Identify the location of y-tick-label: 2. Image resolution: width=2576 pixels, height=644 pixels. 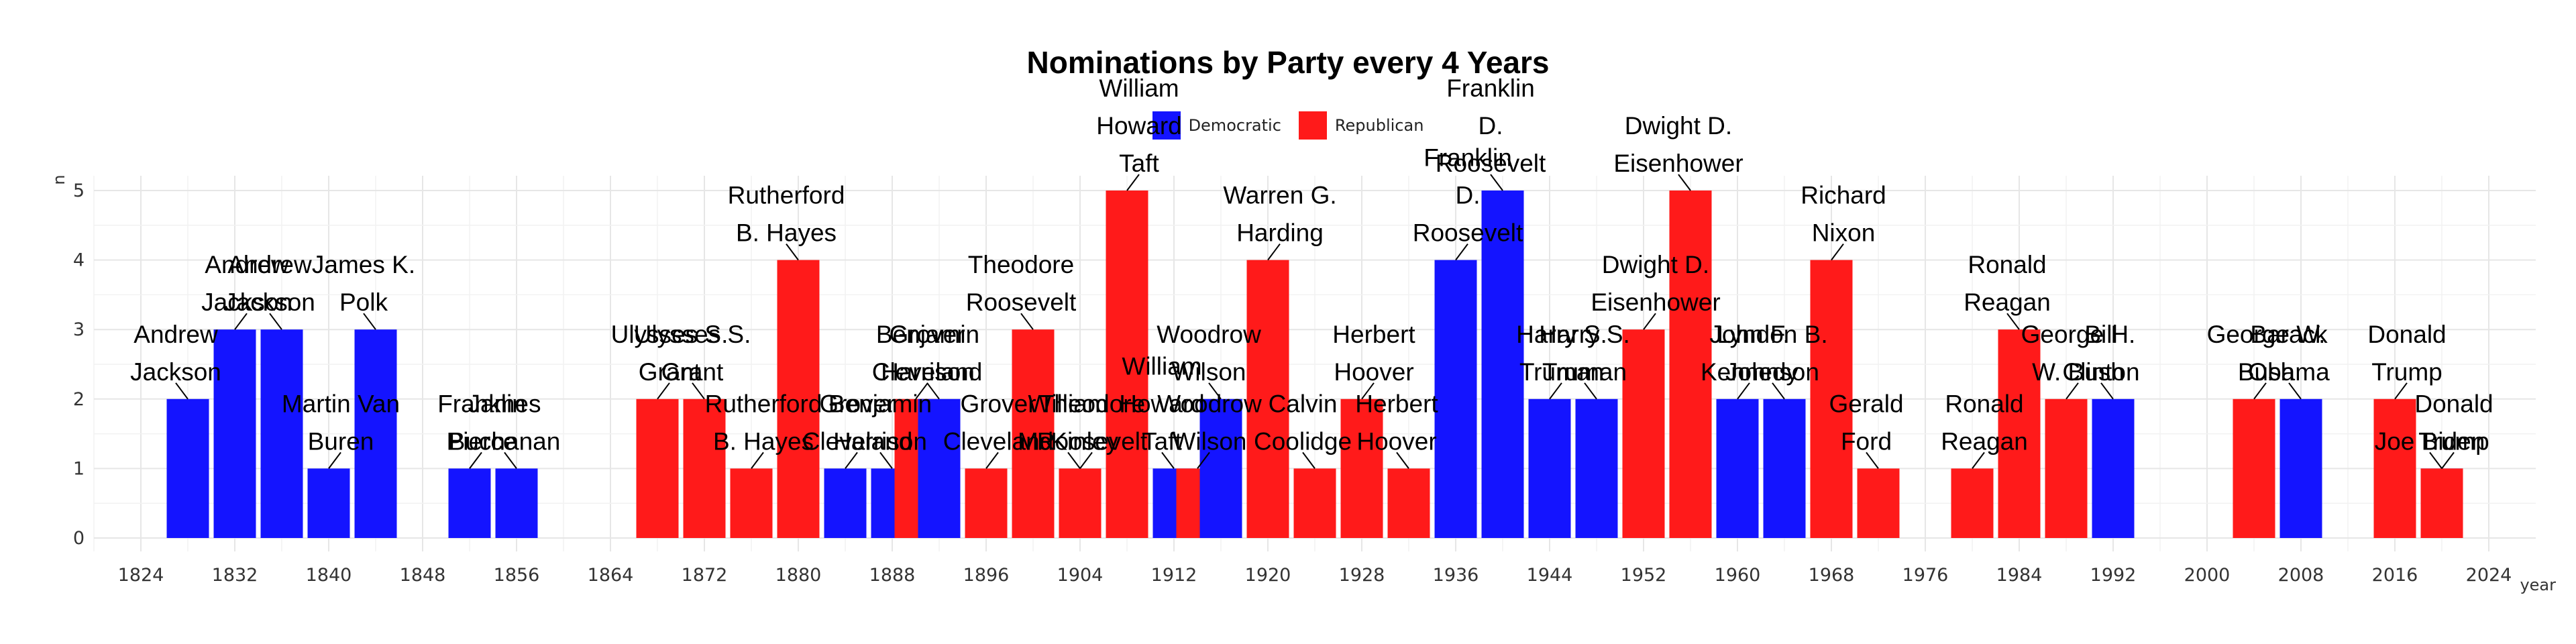
(79, 399).